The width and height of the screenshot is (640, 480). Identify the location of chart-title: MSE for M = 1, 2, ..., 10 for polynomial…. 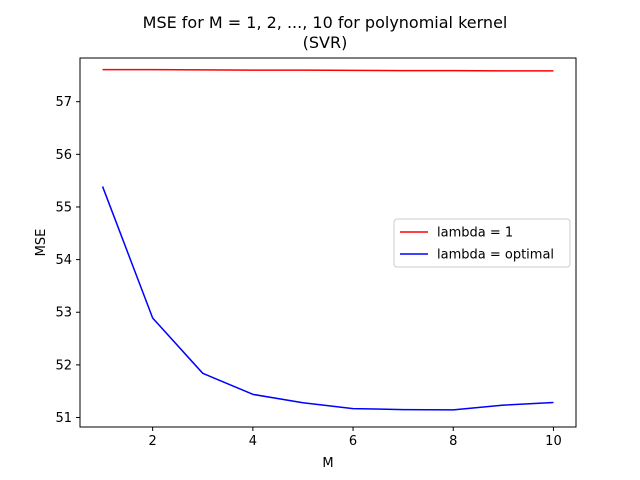
(325, 32).